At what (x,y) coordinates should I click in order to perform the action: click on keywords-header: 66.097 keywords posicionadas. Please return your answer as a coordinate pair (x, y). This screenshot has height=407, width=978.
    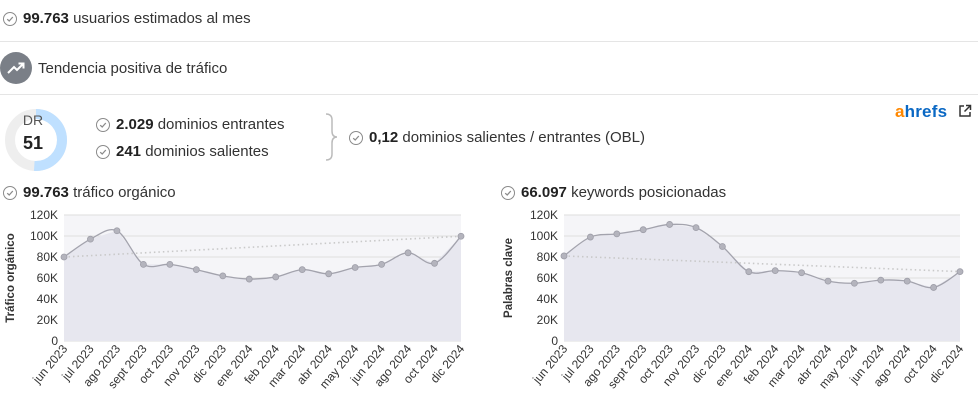
    Looking at the image, I should click on (613, 192).